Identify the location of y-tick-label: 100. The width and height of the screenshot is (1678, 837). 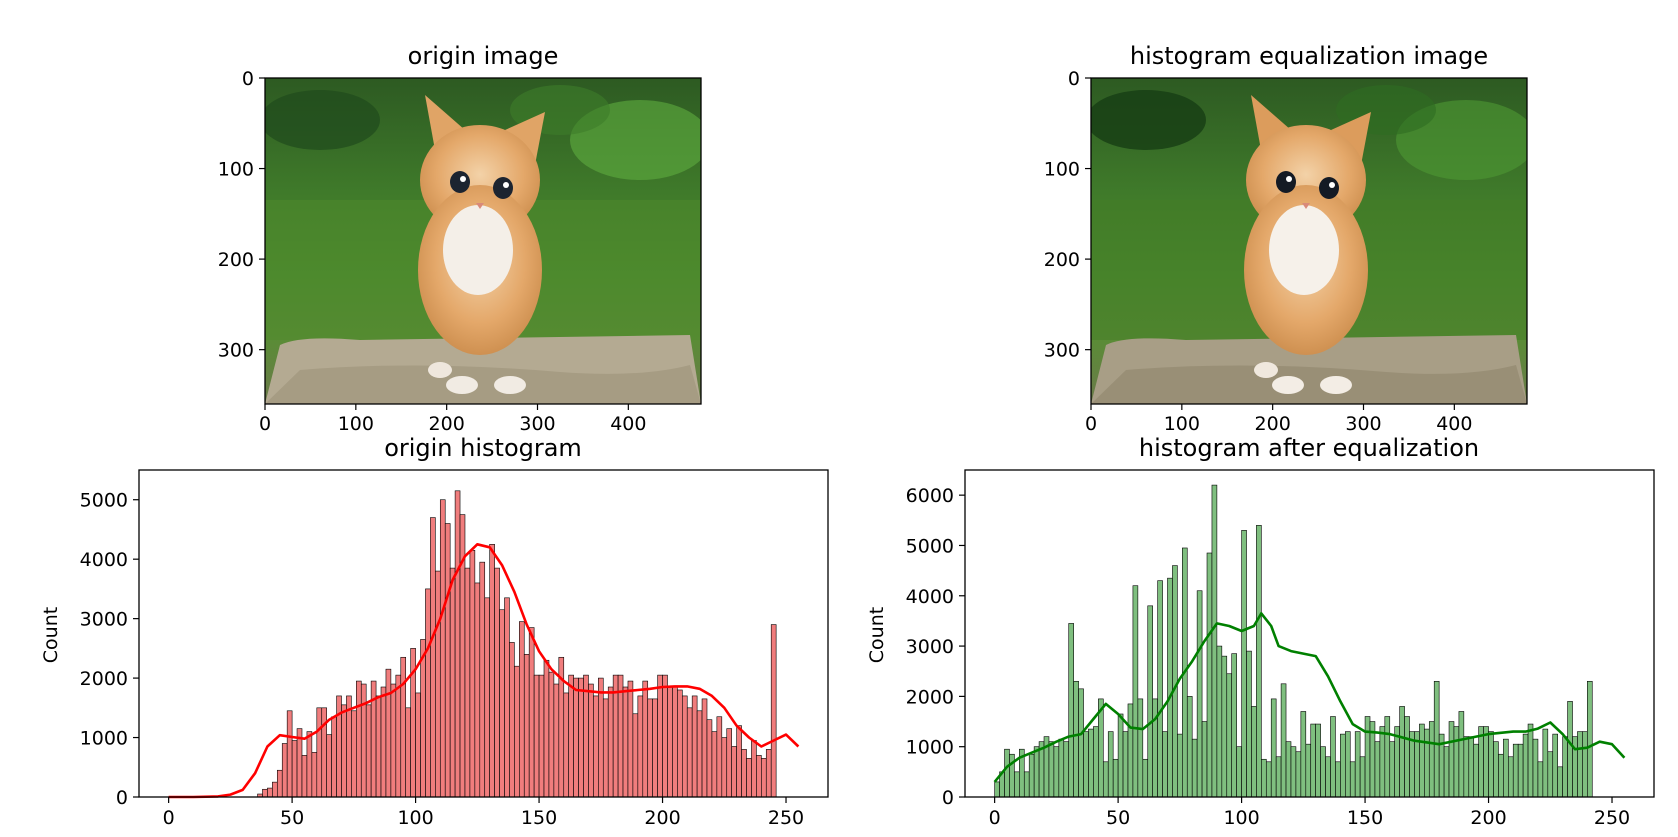
(1062, 170).